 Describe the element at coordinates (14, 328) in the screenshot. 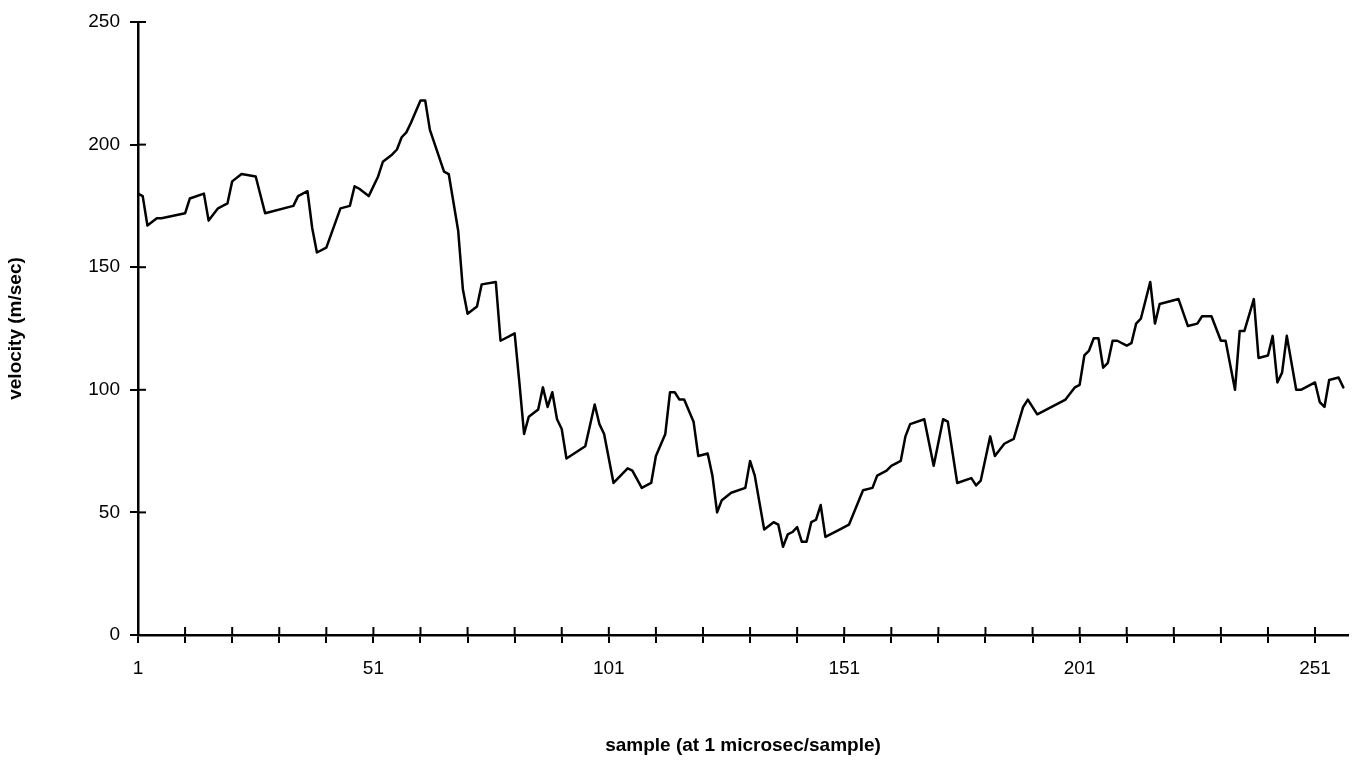

I see `y-axis-title: velocity (m/sec)` at that location.